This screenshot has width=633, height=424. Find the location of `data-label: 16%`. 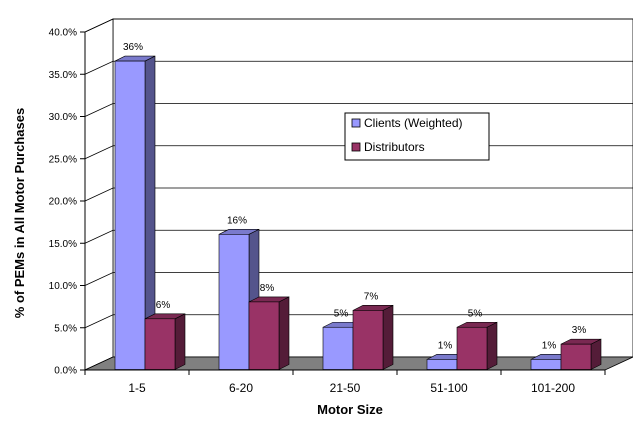

data-label: 16% is located at coordinates (237, 220).